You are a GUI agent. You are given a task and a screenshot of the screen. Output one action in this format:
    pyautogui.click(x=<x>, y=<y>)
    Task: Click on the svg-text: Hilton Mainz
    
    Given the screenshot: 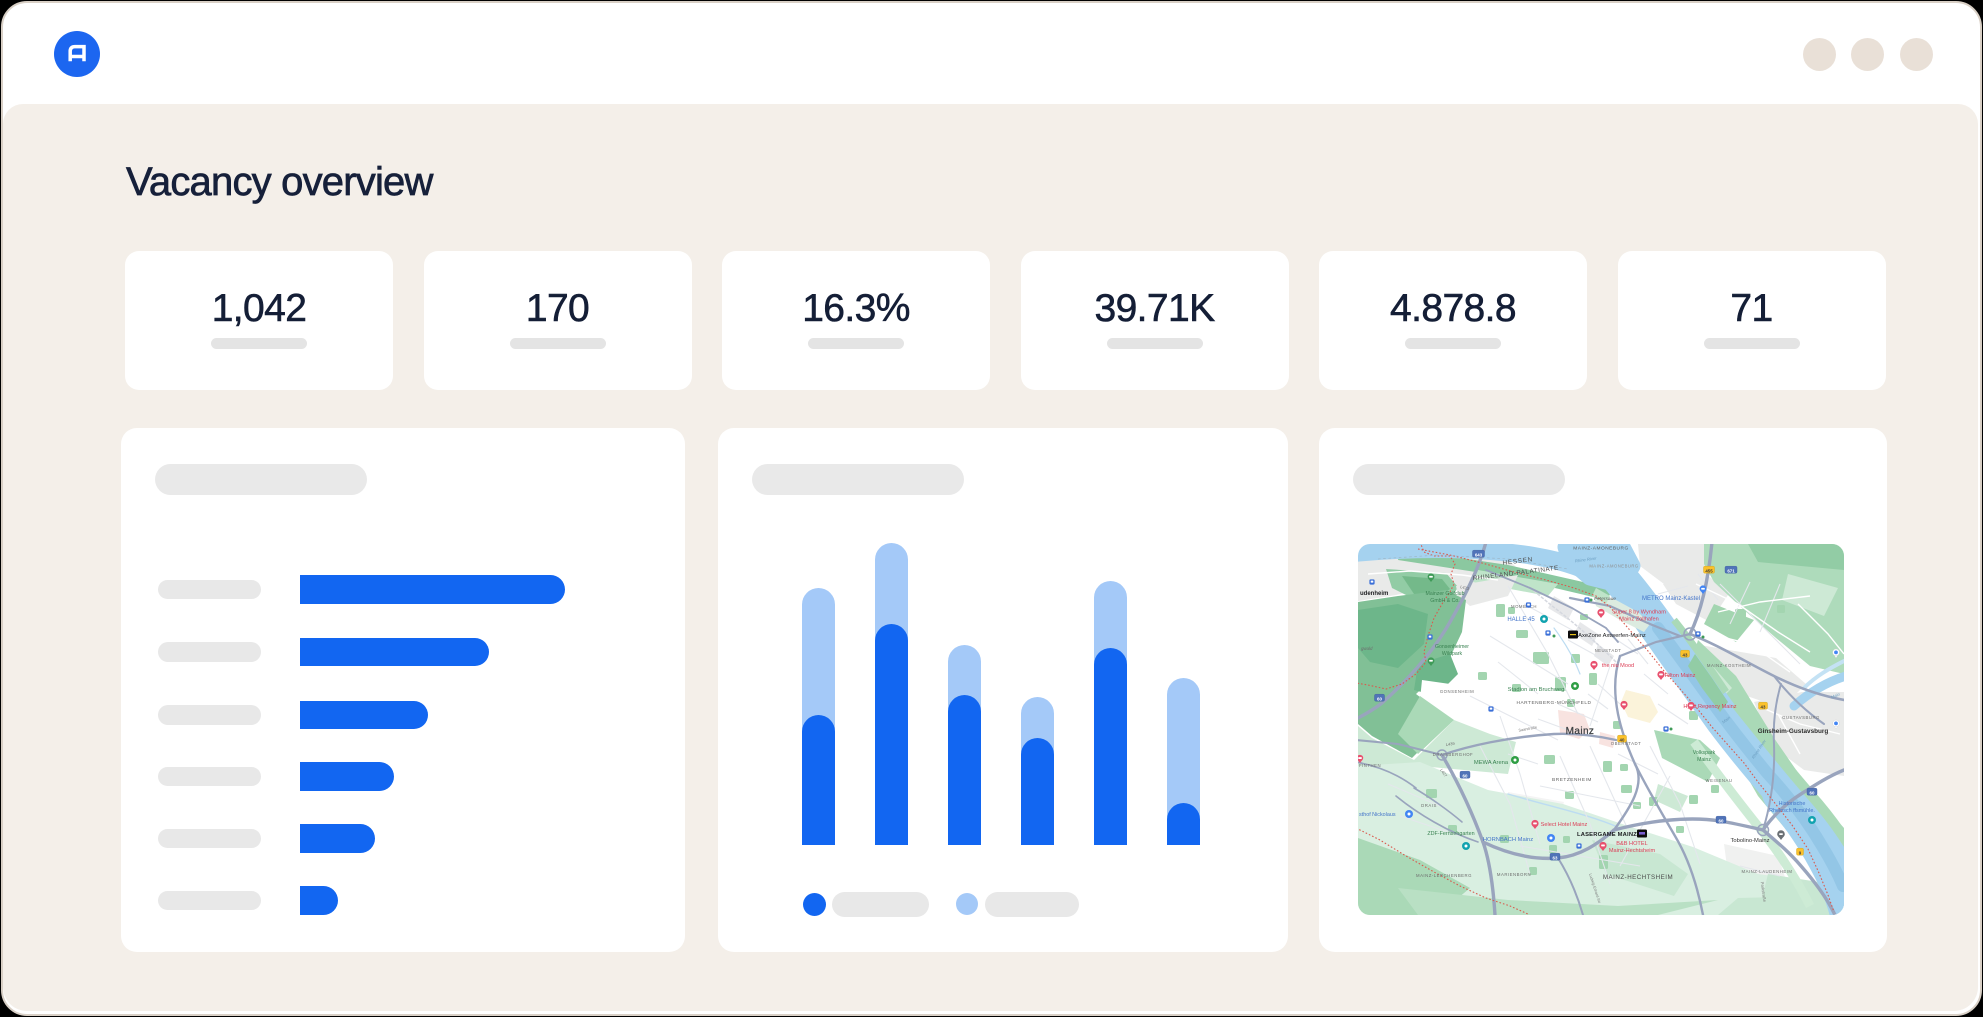 What is the action you would take?
    pyautogui.click(x=1680, y=676)
    